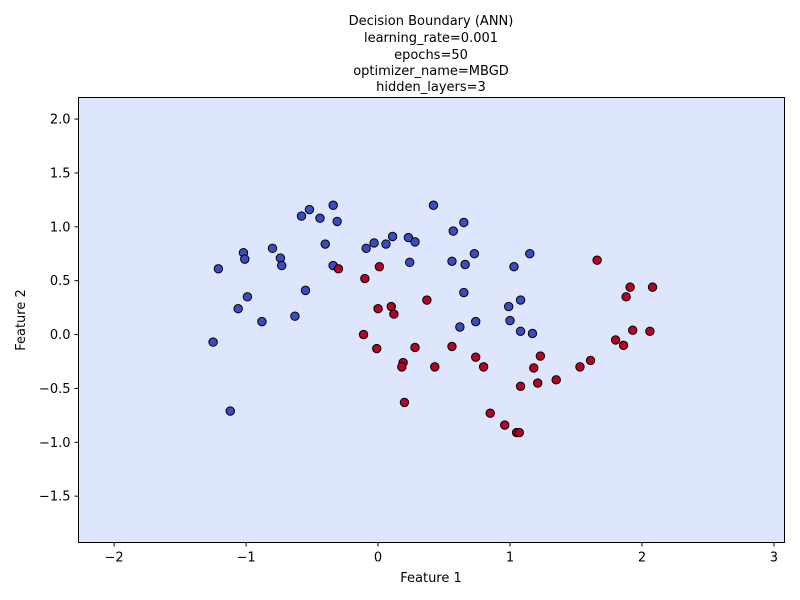 This screenshot has height=600, width=800. I want to click on x-tick-label: 1, so click(510, 558).